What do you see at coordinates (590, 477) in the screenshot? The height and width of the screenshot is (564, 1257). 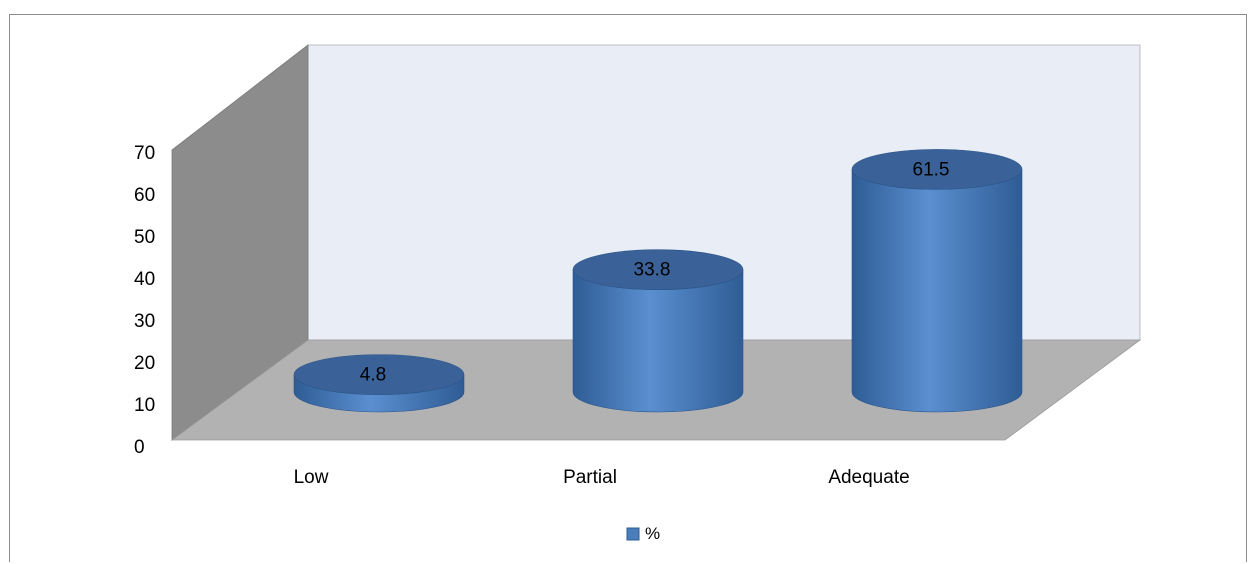 I see `x-tick-label: Partial` at bounding box center [590, 477].